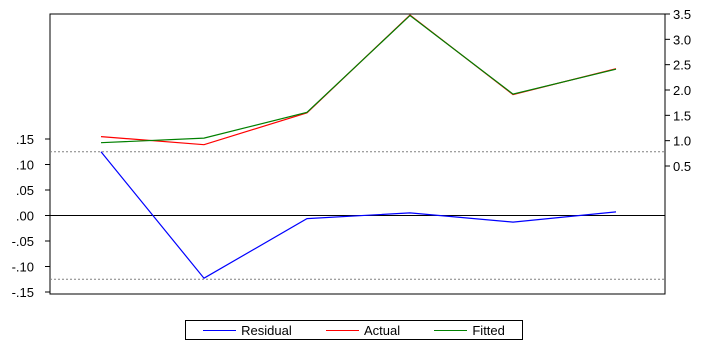  Describe the element at coordinates (682, 14) in the screenshot. I see `right-tick-label: 3.5` at that location.